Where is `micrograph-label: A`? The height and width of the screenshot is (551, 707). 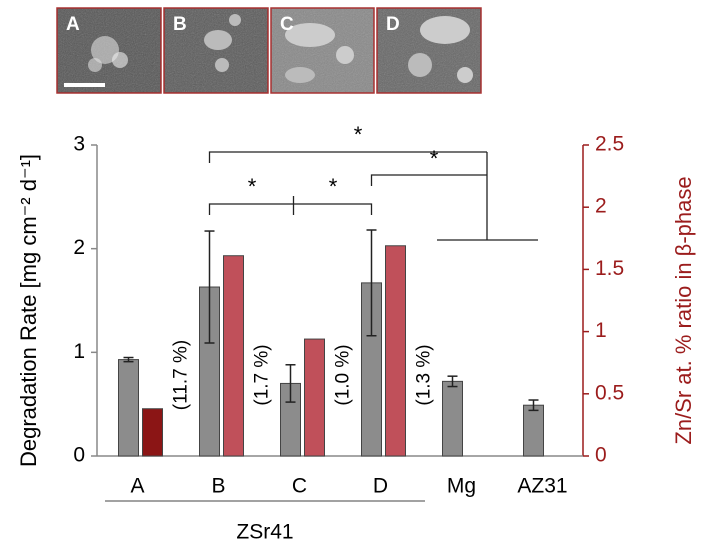
micrograph-label: A is located at coordinates (73, 24).